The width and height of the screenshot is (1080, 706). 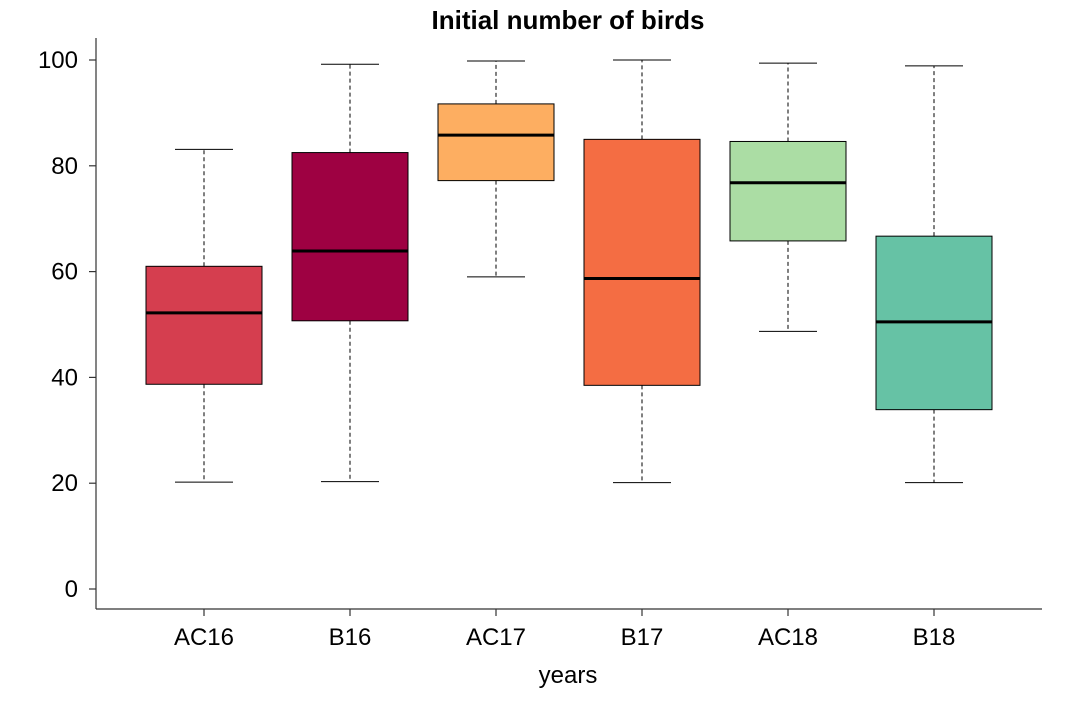 I want to click on x-tick-label: B18, so click(x=934, y=637).